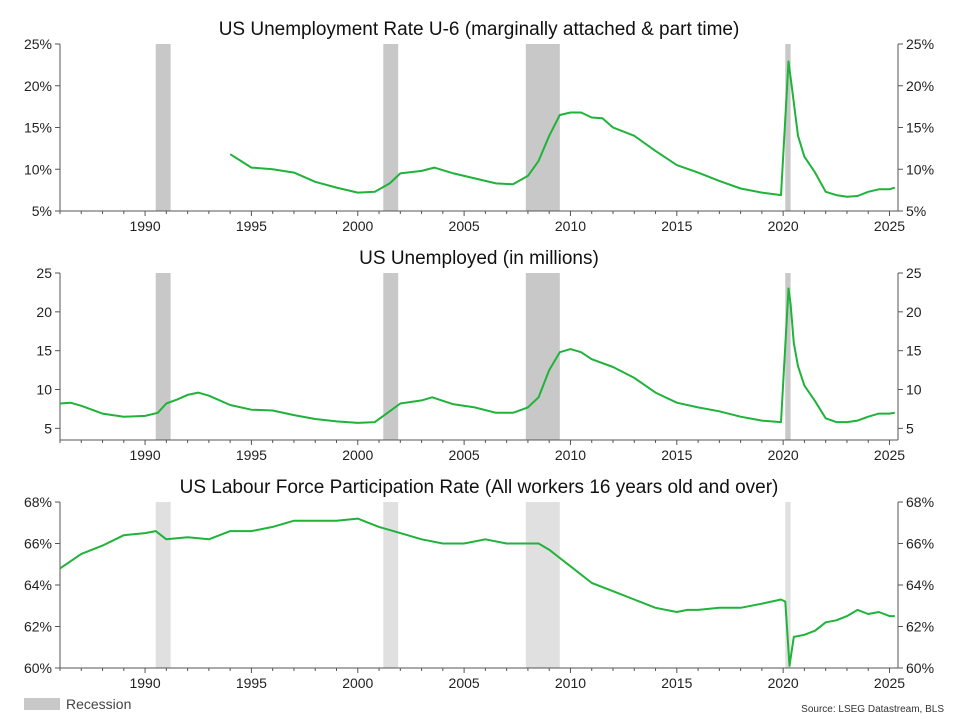  Describe the element at coordinates (99, 704) in the screenshot. I see `recession-legend-label: Recession` at that location.